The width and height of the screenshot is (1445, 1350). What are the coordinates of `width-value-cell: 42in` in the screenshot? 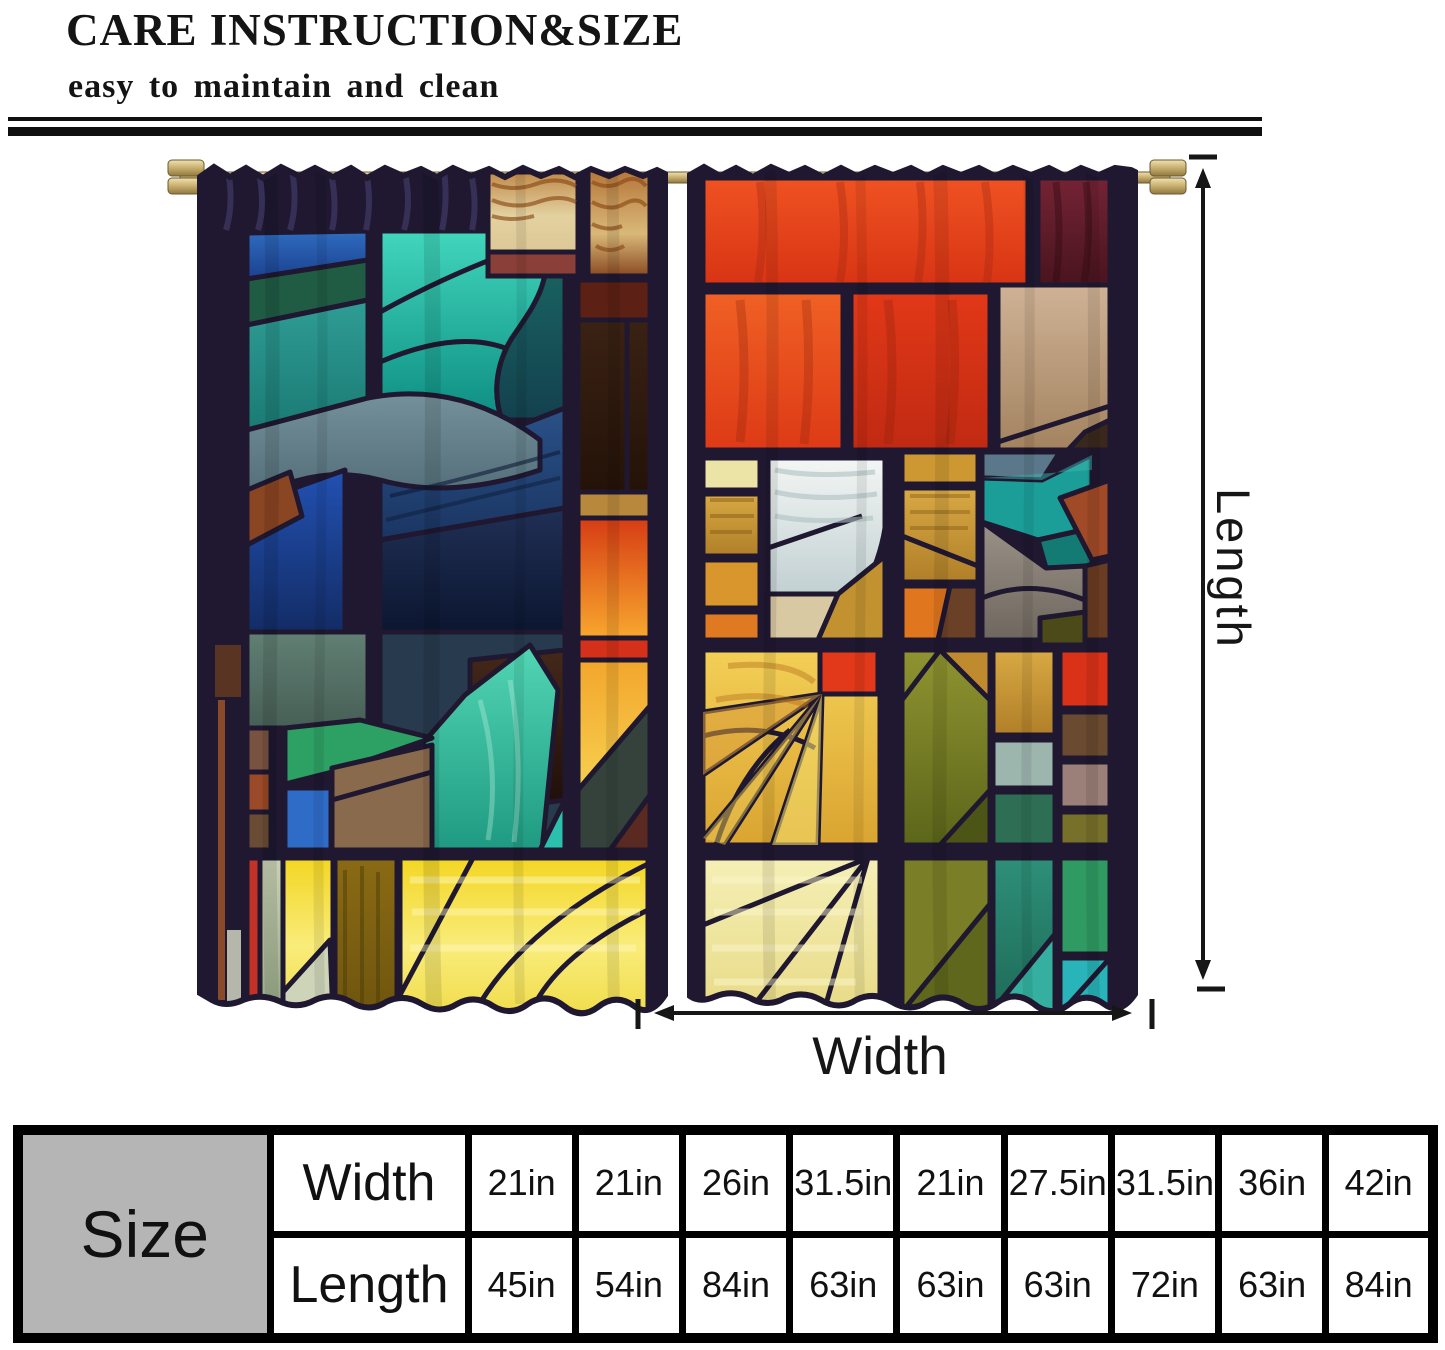 It's located at (1379, 1182).